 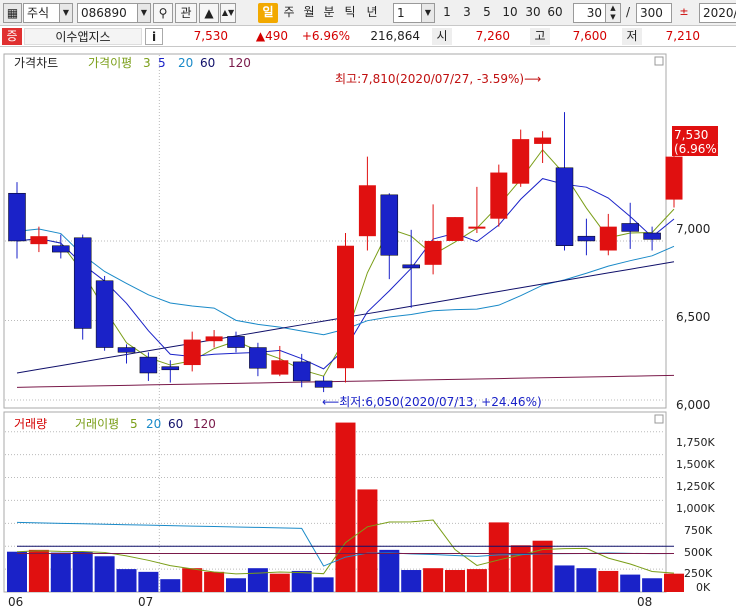 What do you see at coordinates (209, 13) in the screenshot?
I see `lock-icon: ▲` at bounding box center [209, 13].